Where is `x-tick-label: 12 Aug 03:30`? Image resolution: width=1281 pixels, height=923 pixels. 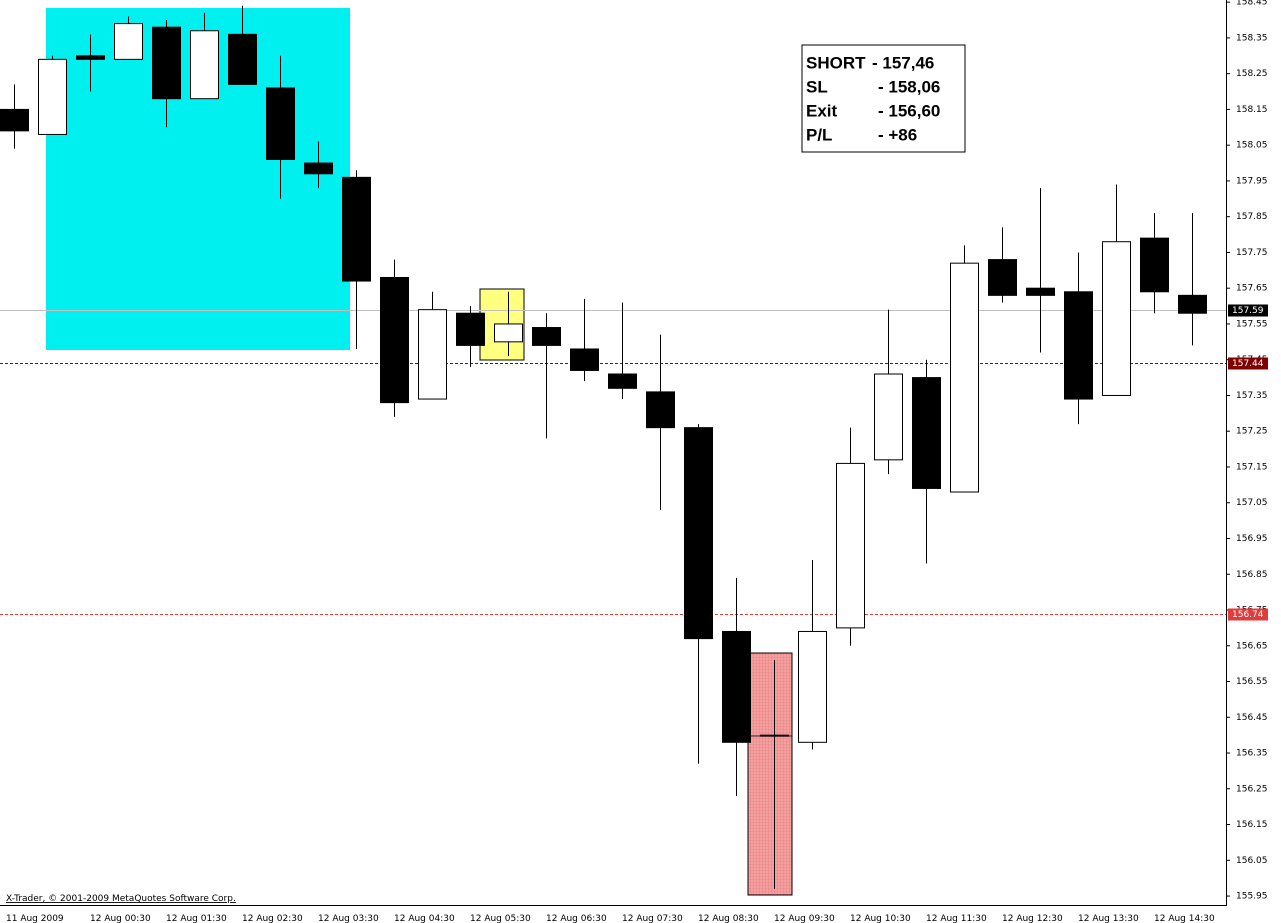 x-tick-label: 12 Aug 03:30 is located at coordinates (348, 918).